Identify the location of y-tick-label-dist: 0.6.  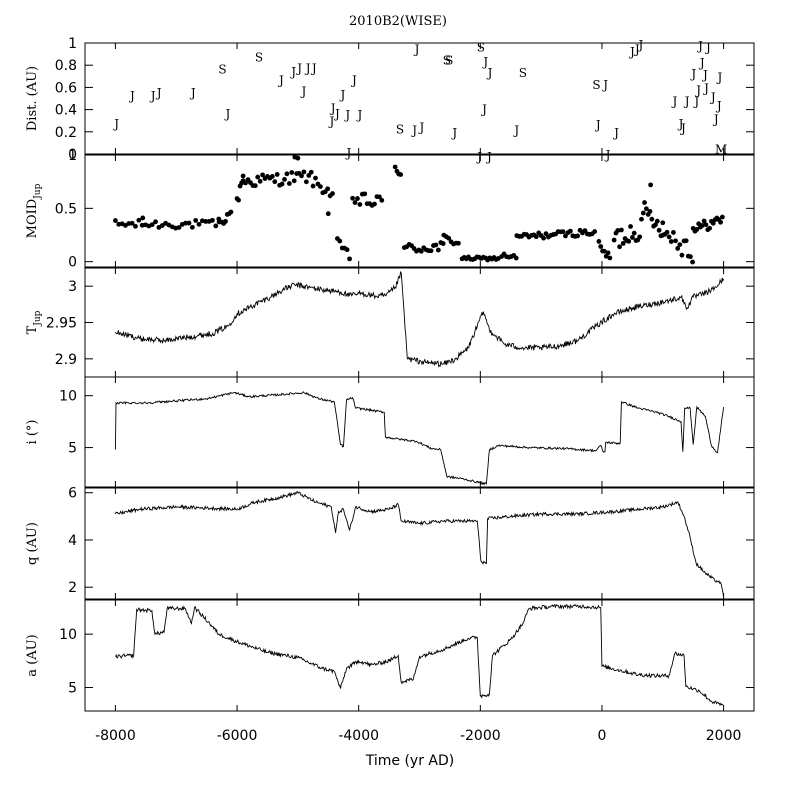
(66, 88).